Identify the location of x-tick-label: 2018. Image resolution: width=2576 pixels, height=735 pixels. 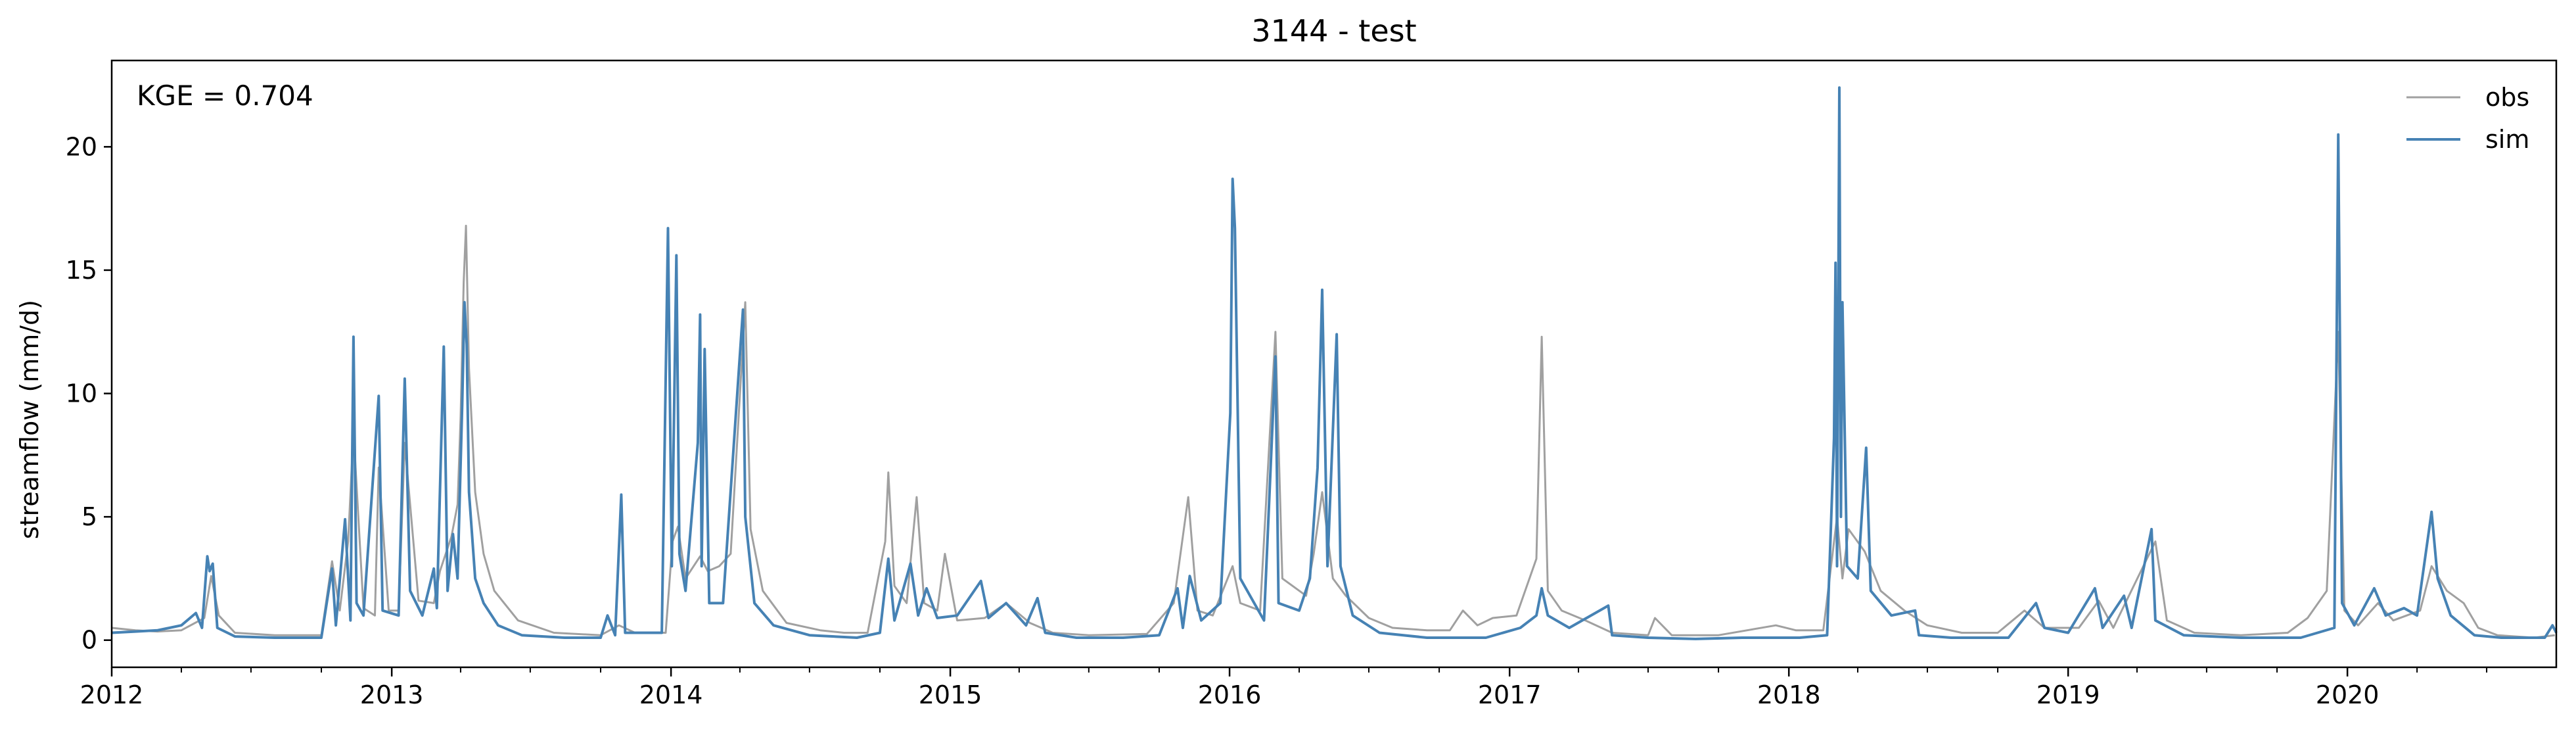
(1789, 694).